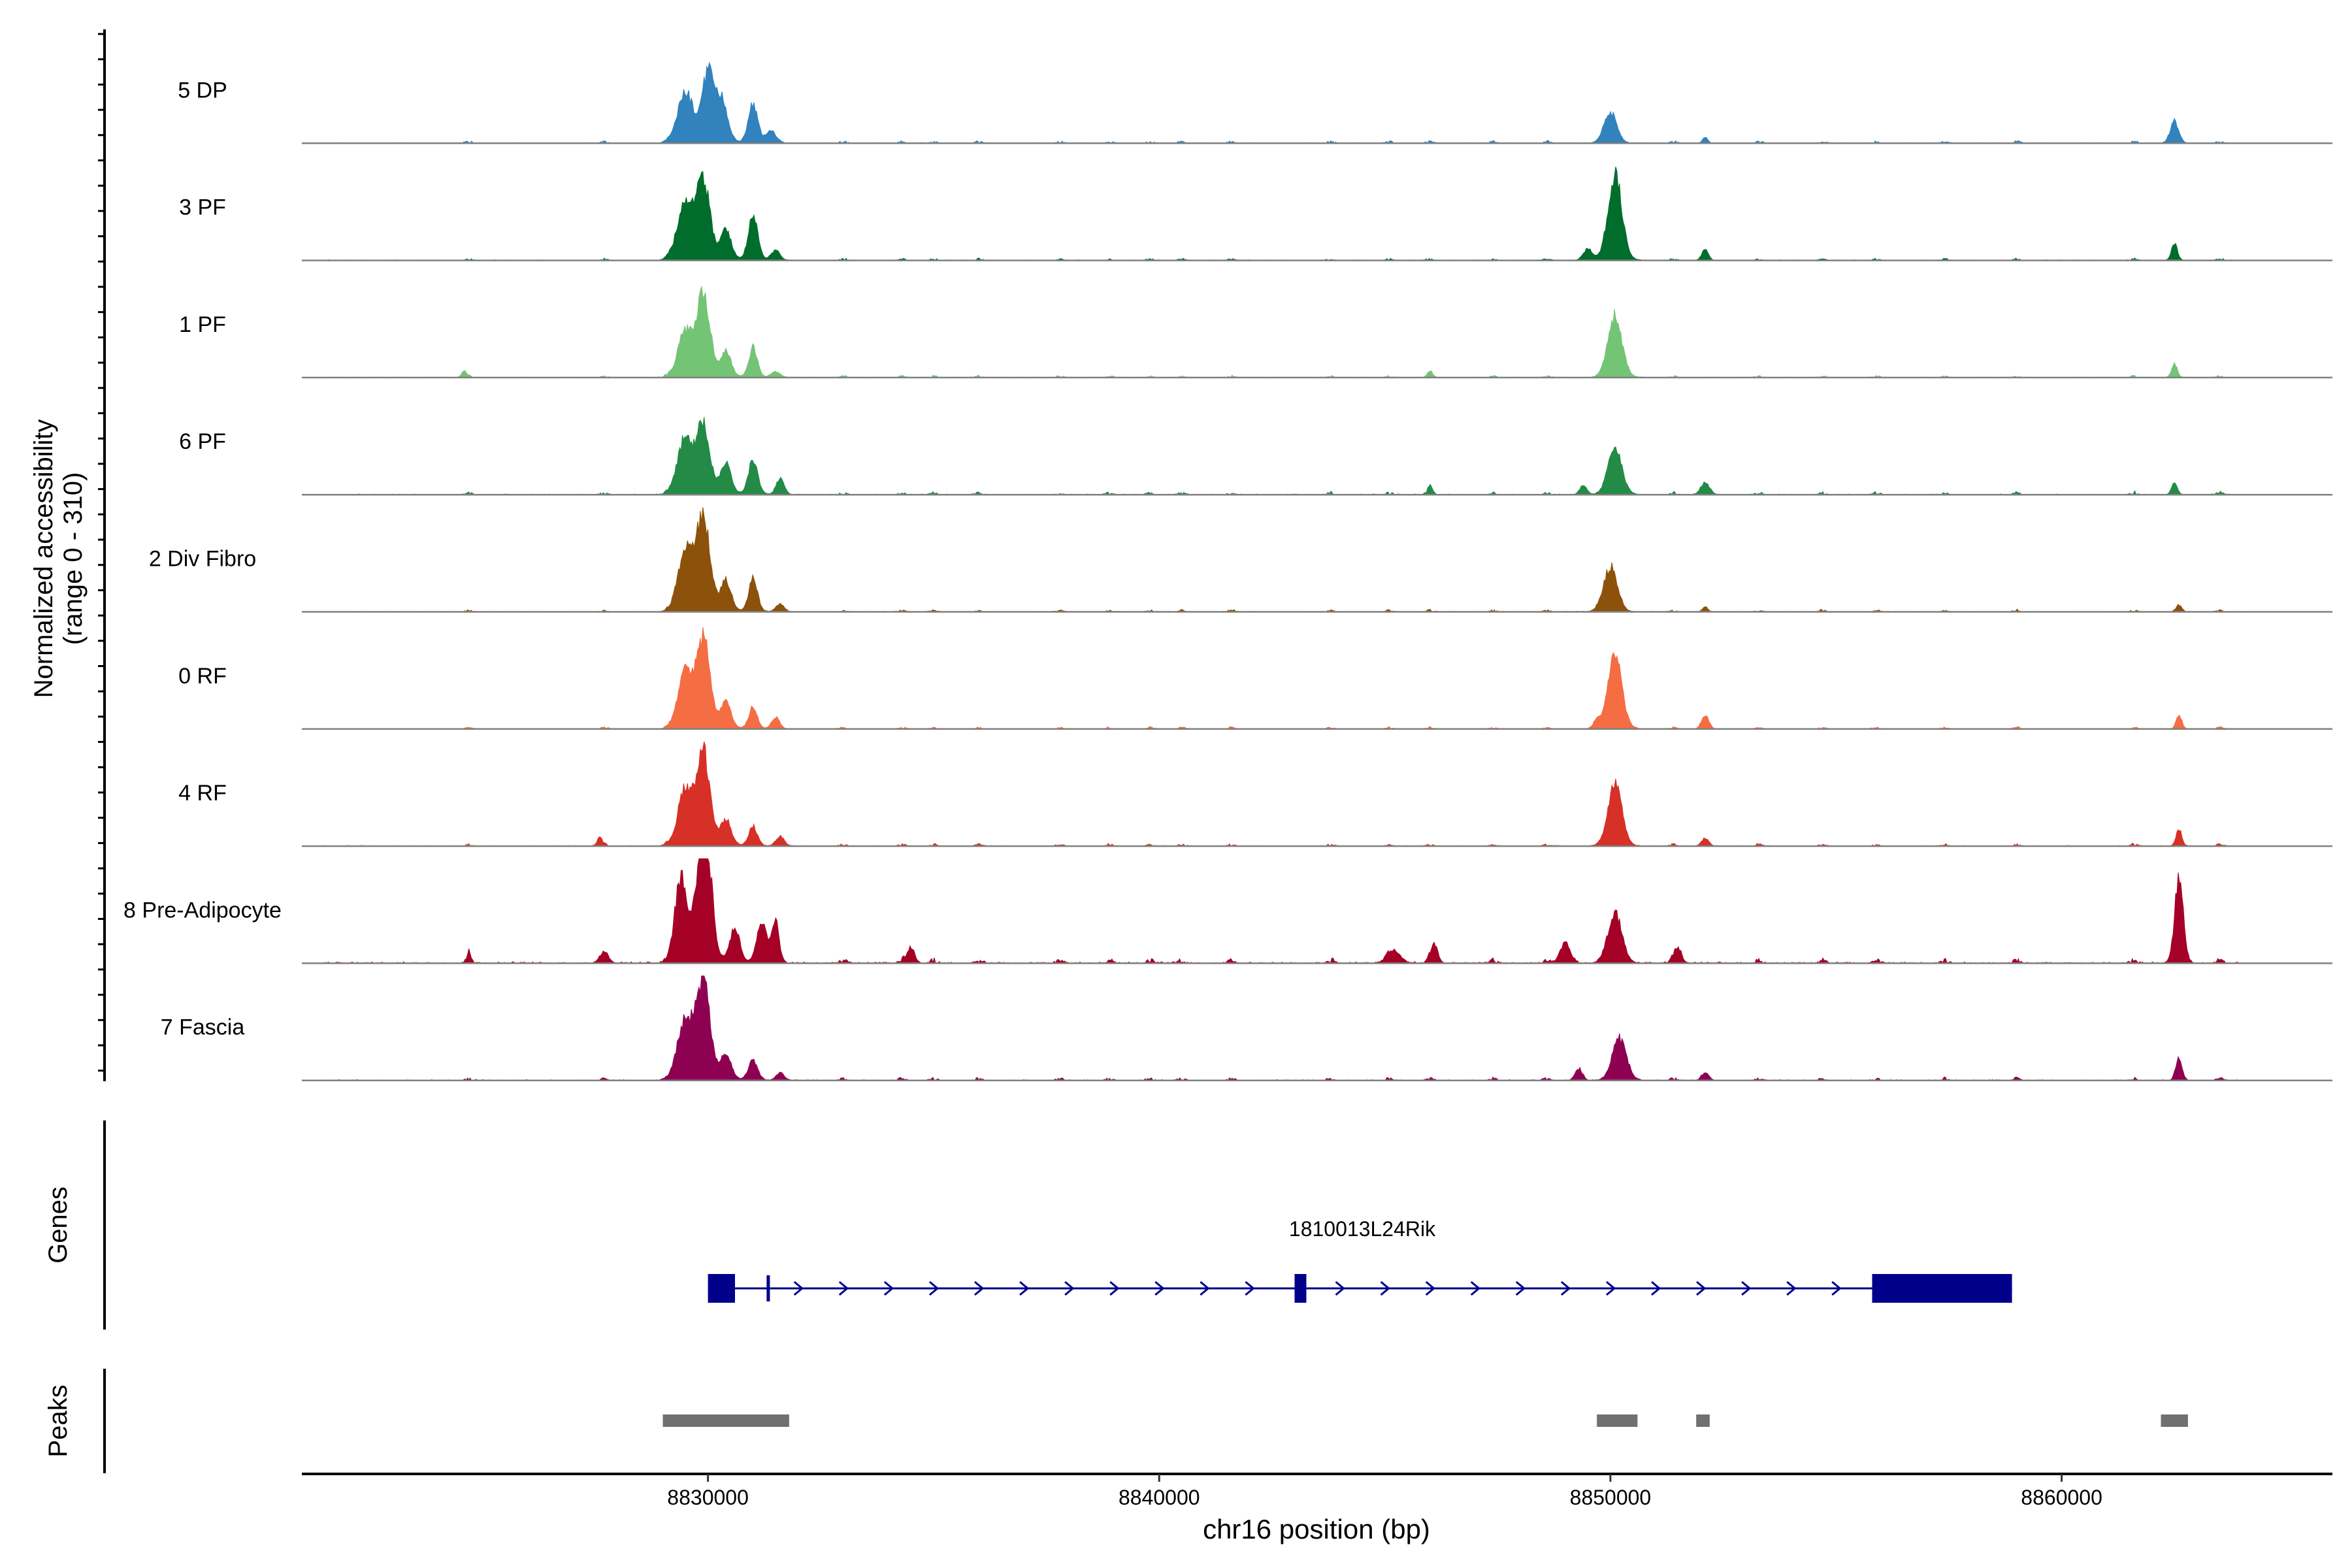 Image resolution: width=2352 pixels, height=1568 pixels. I want to click on peaks-panel: Peaks, so click(1116, 1421).